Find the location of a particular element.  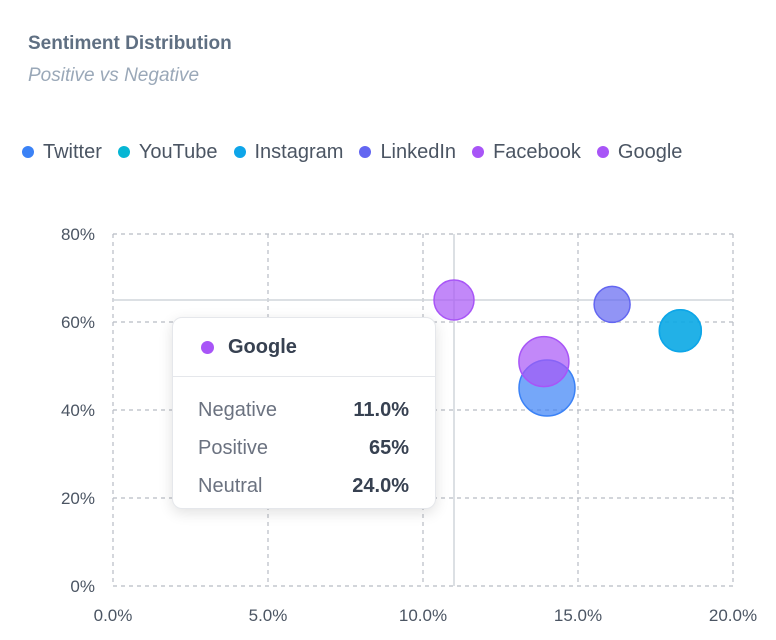

legend-item-youtube: YouTube is located at coordinates (167, 152).